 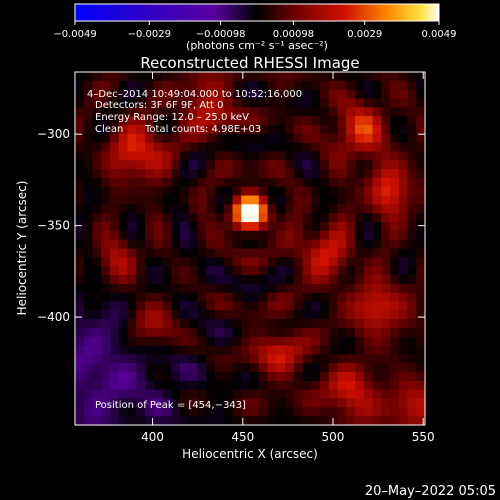 I want to click on x-tick-label: 550, so click(x=423, y=437).